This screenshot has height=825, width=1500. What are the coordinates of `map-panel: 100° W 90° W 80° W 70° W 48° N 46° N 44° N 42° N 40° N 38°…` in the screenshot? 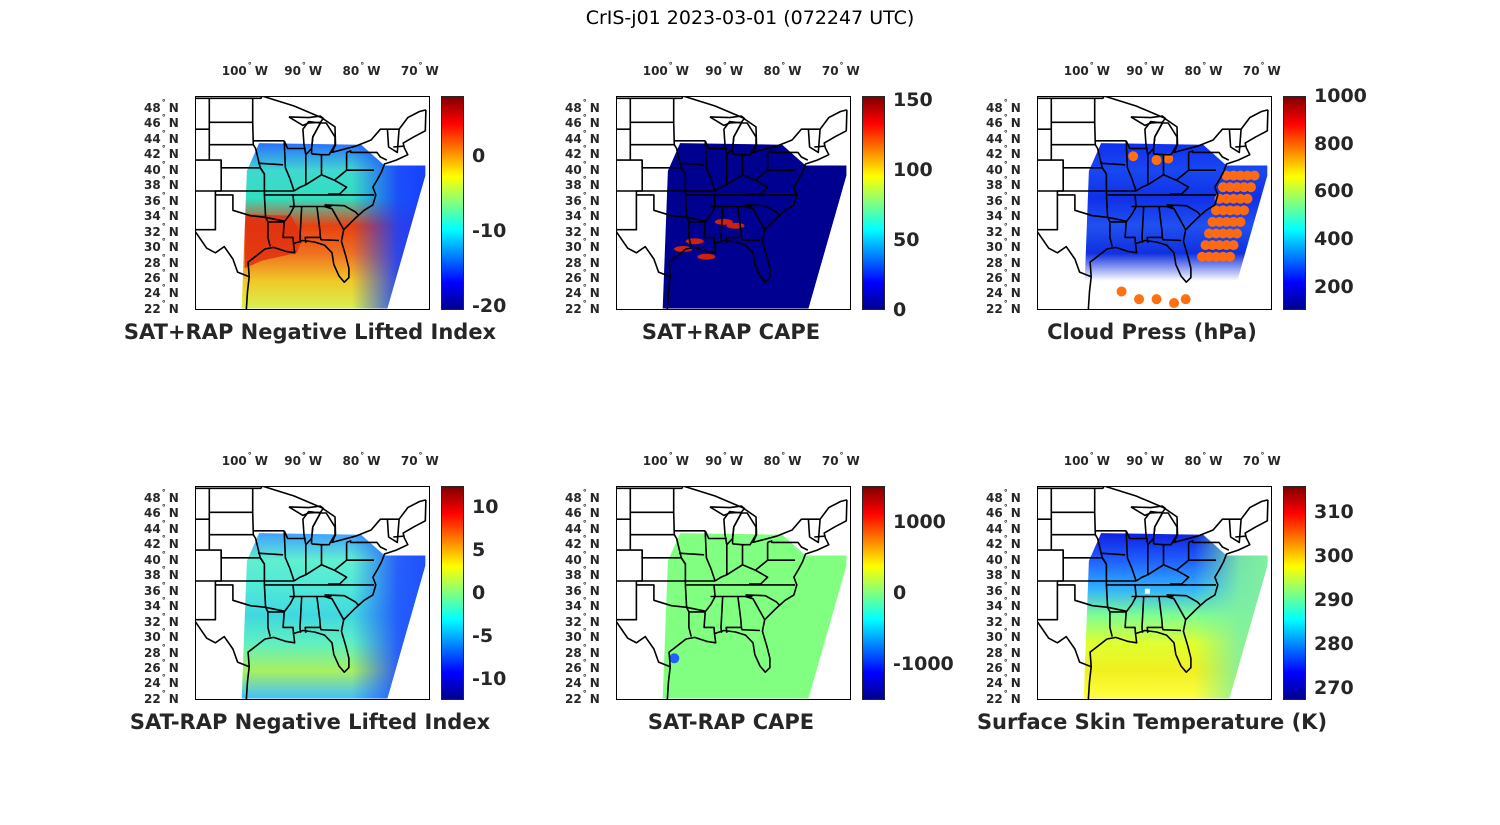 It's located at (1152, 600).